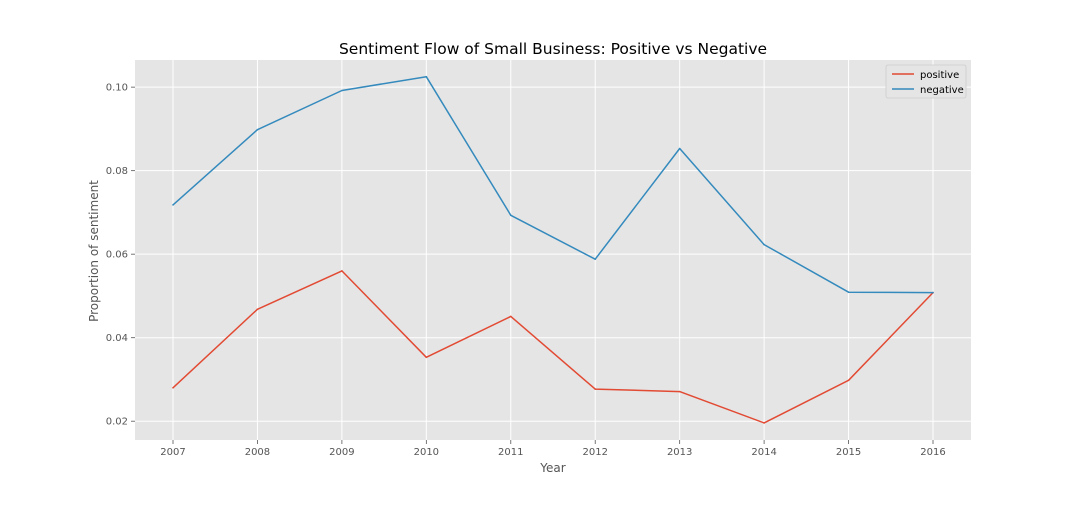 The height and width of the screenshot is (508, 1080). I want to click on x-tick-label: 2012, so click(594, 452).